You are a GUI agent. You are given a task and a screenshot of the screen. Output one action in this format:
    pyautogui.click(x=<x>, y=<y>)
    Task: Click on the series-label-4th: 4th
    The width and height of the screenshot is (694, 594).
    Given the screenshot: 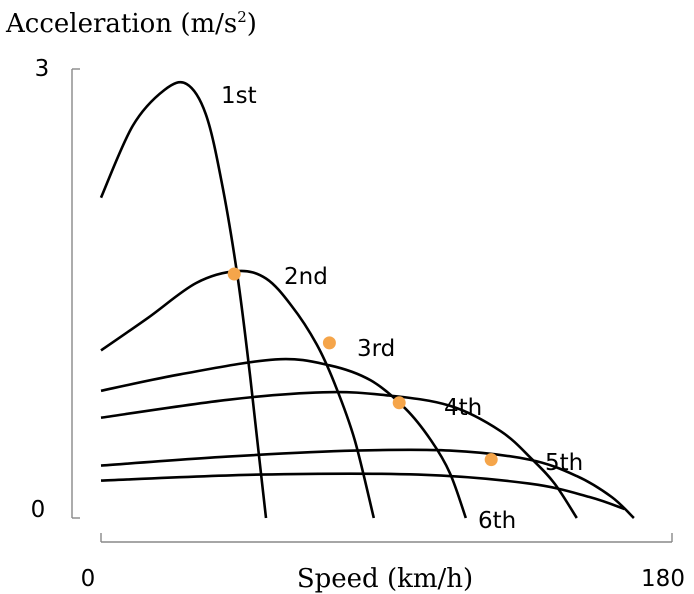 What is the action you would take?
    pyautogui.click(x=463, y=408)
    